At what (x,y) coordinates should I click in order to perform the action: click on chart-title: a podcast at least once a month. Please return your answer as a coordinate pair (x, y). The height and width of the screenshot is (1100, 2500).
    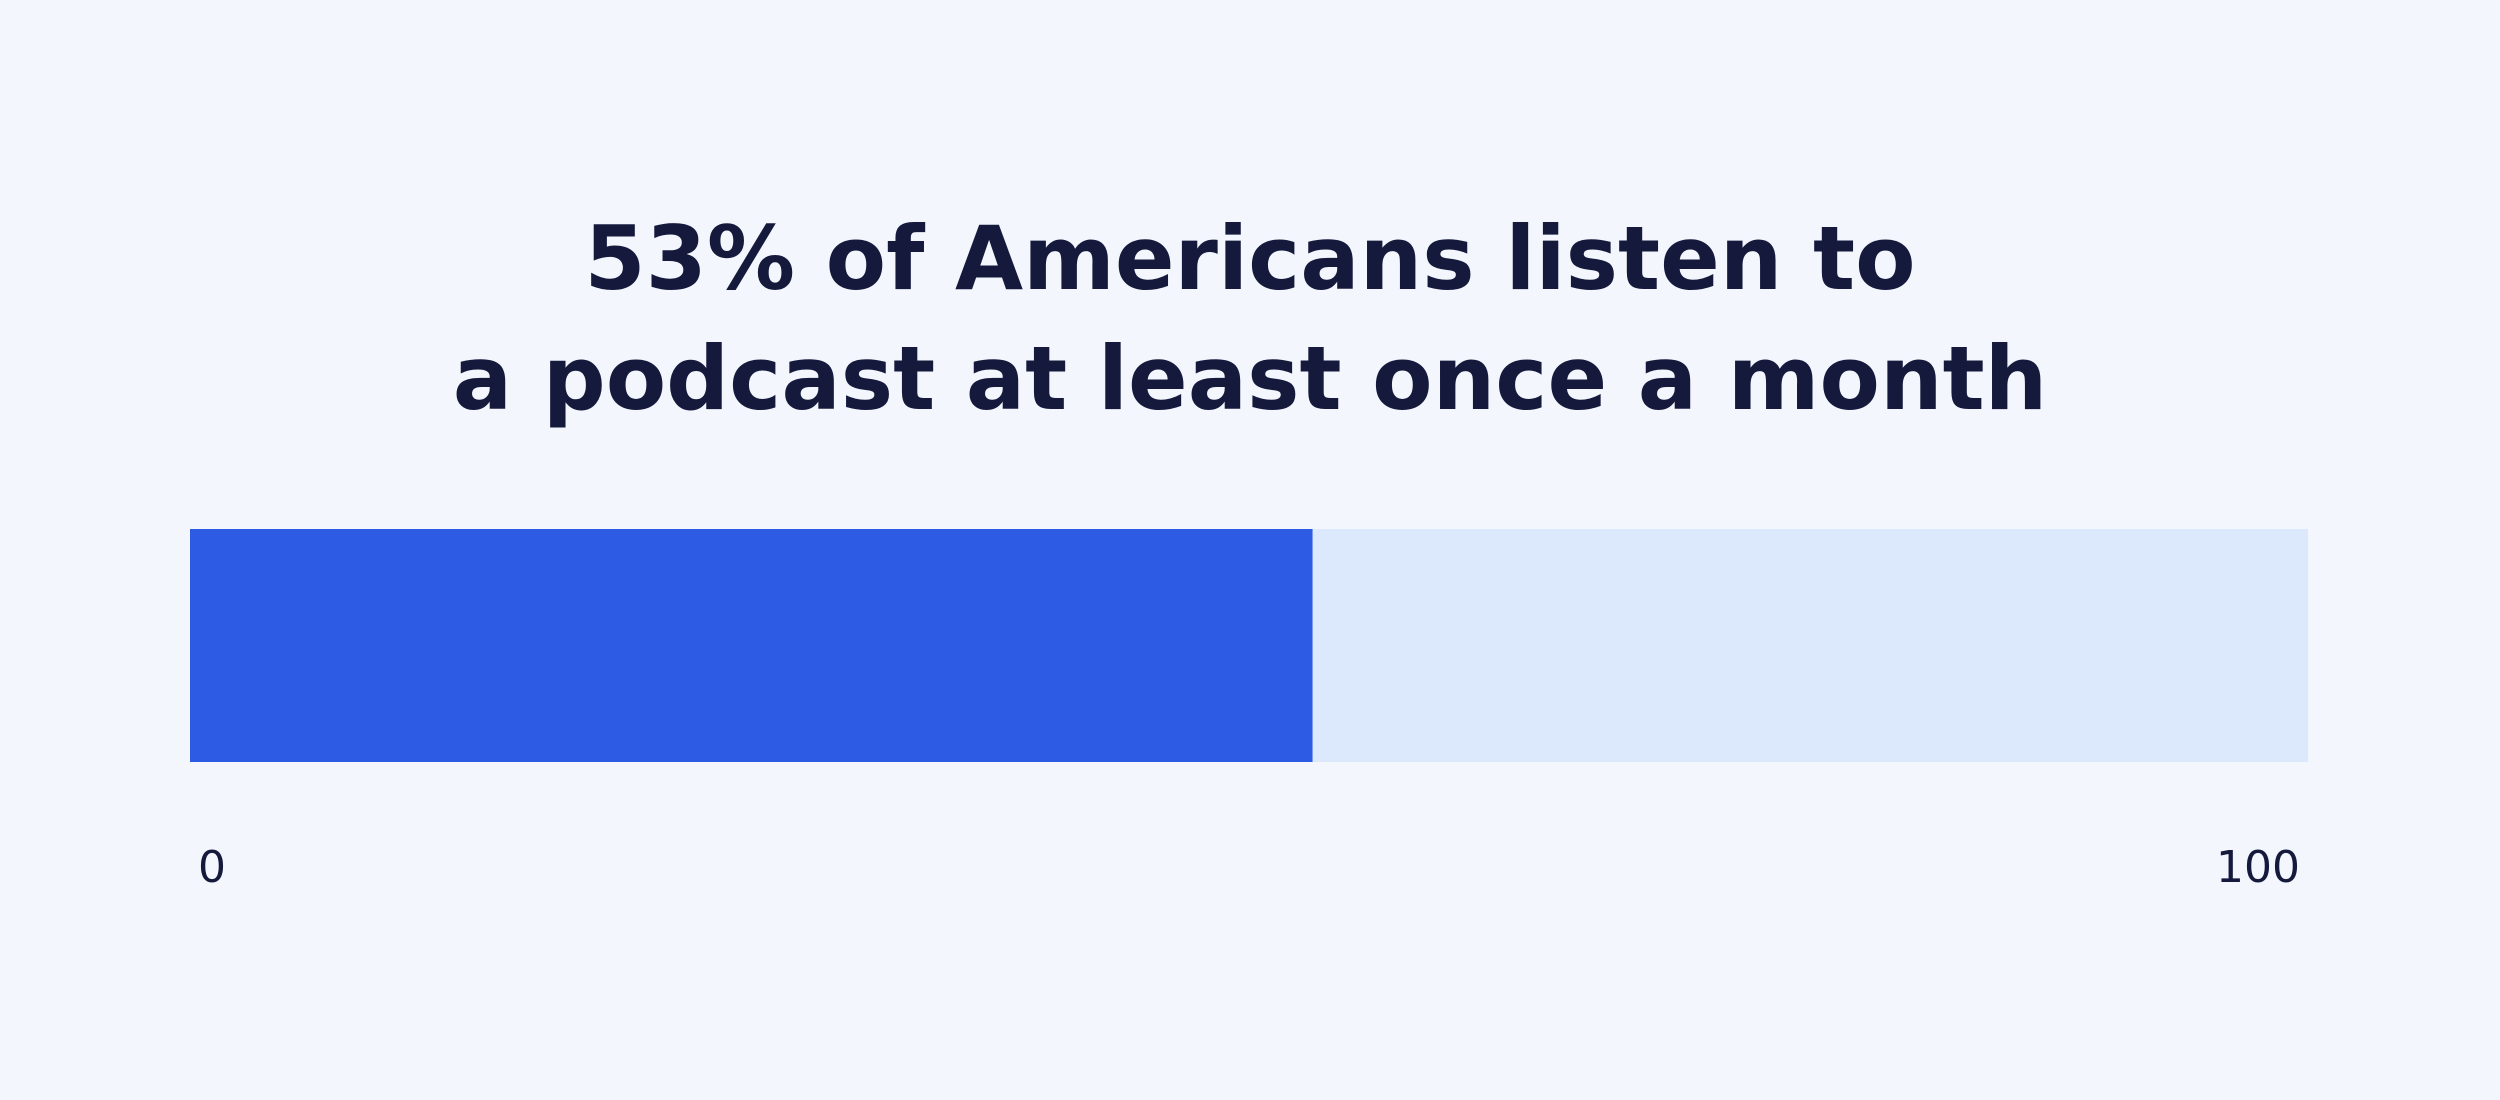
    Looking at the image, I should click on (1250, 378).